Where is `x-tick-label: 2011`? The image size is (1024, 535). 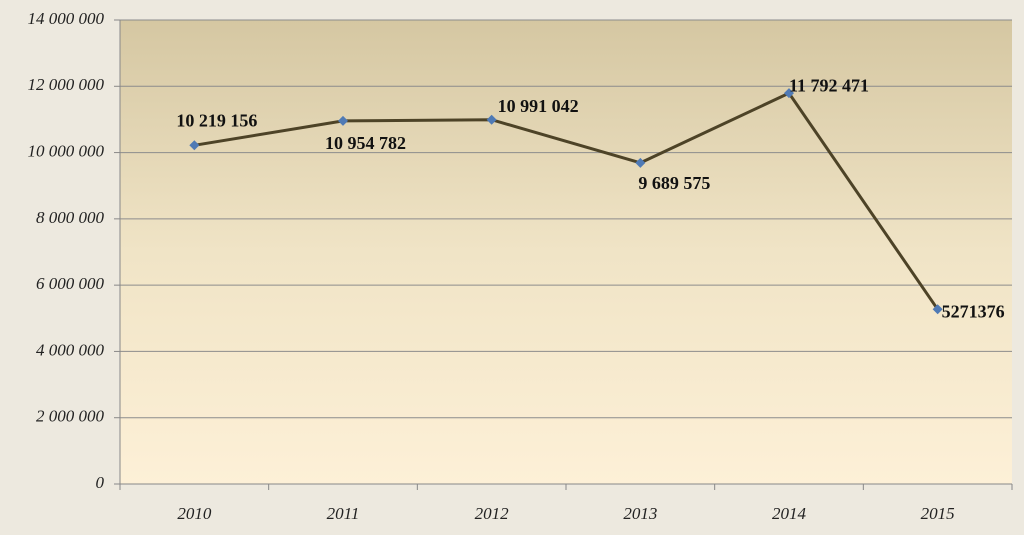 x-tick-label: 2011 is located at coordinates (343, 513).